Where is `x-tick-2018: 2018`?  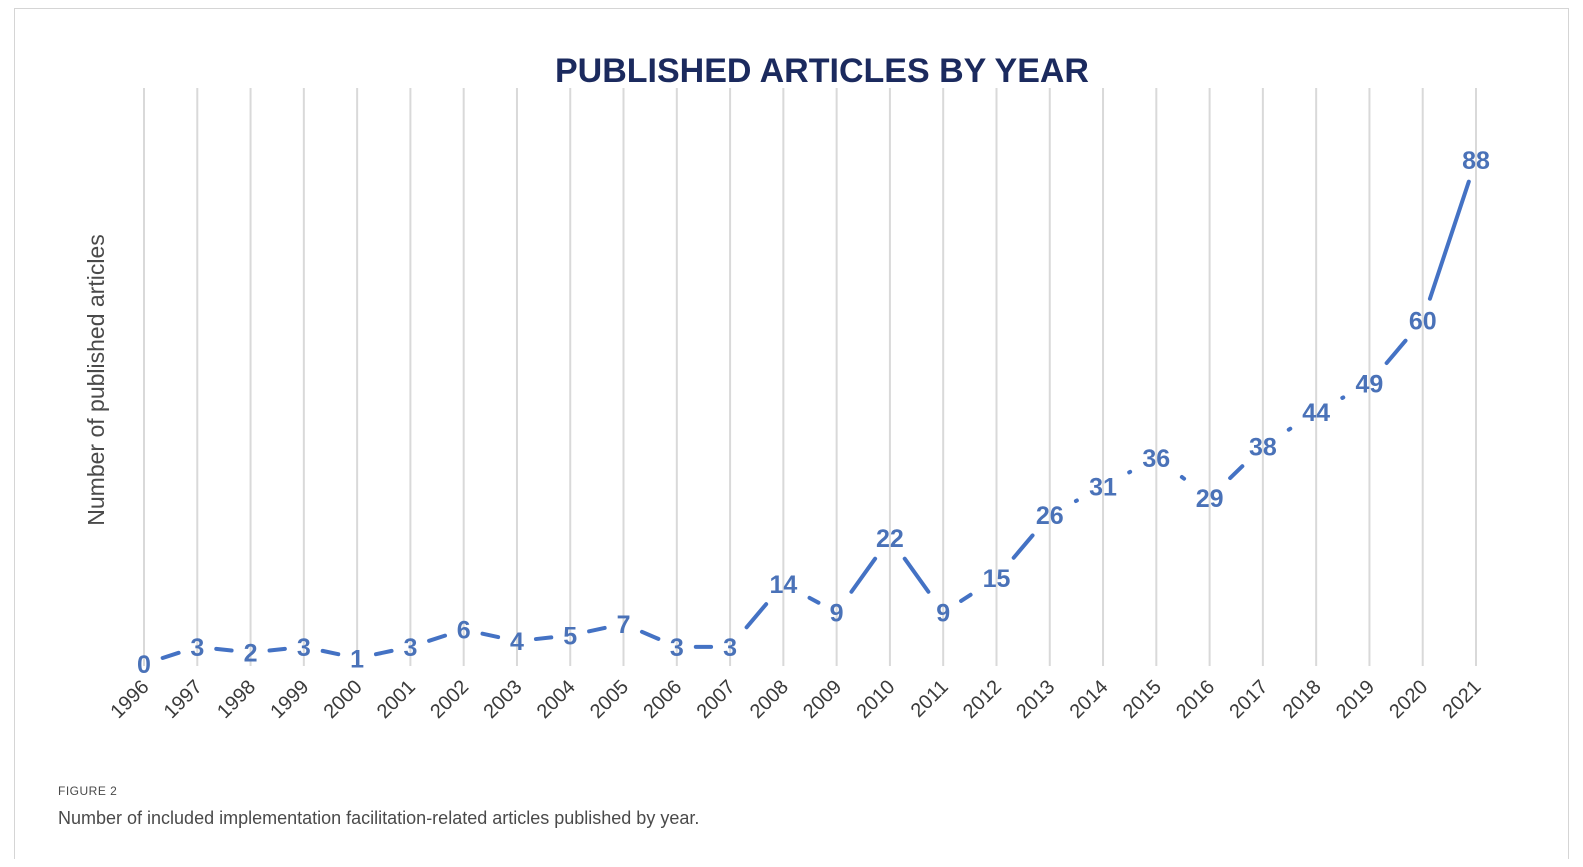
x-tick-2018: 2018 is located at coordinates (1302, 699).